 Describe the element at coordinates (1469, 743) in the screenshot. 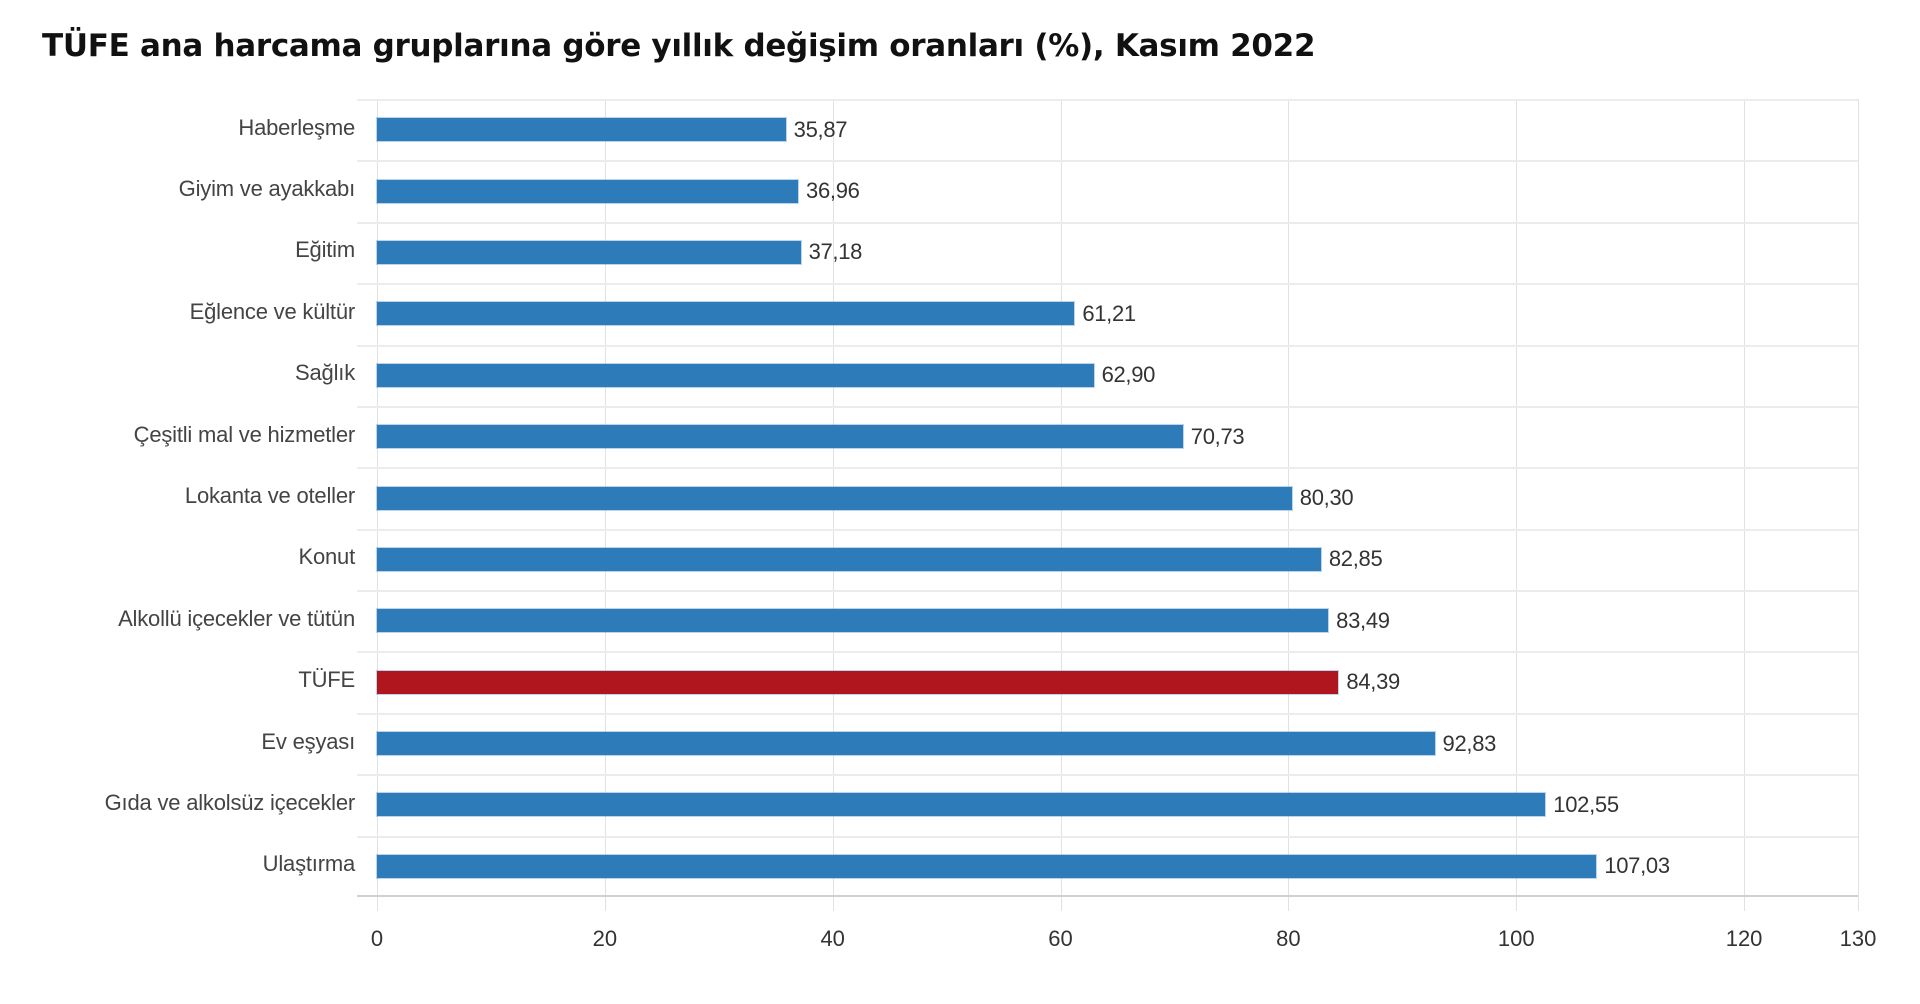

I see `bar-value-label: 92,83` at that location.